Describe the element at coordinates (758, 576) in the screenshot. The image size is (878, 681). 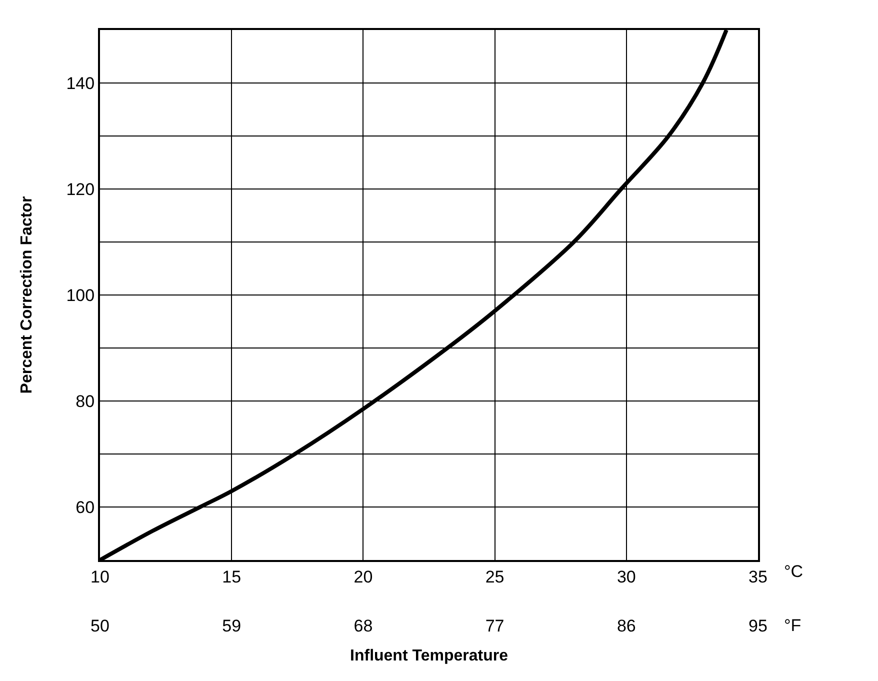
I see `x-tick-label: 35` at that location.